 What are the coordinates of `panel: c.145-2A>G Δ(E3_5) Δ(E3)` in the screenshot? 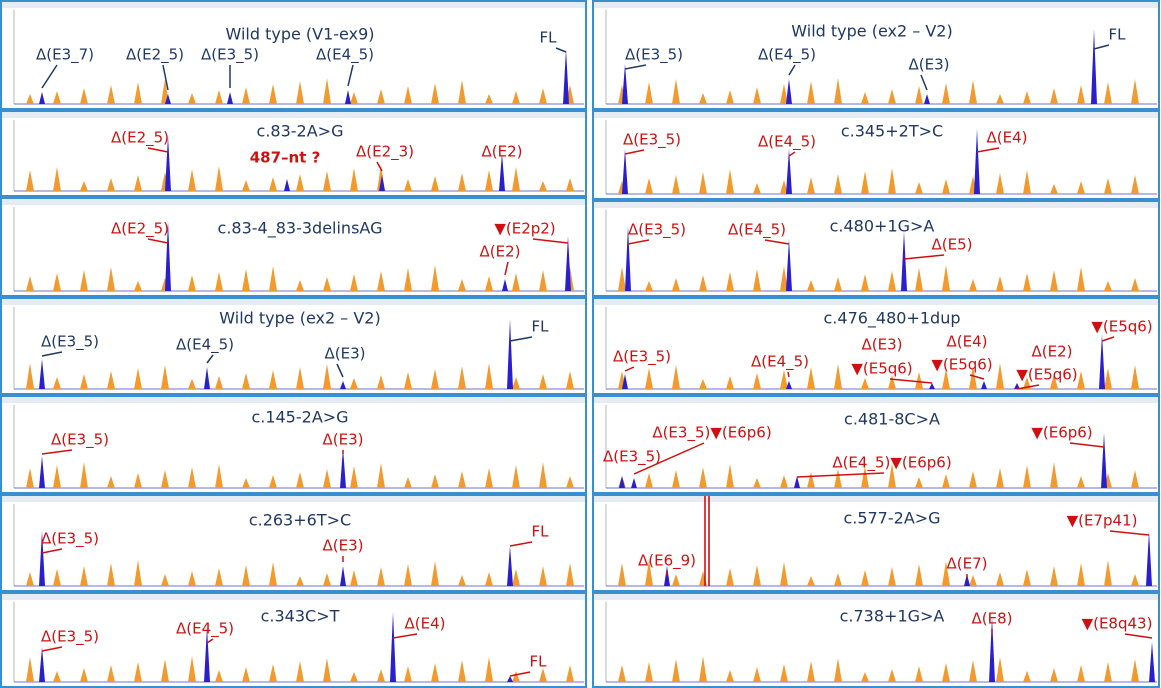 It's located at (293, 444).